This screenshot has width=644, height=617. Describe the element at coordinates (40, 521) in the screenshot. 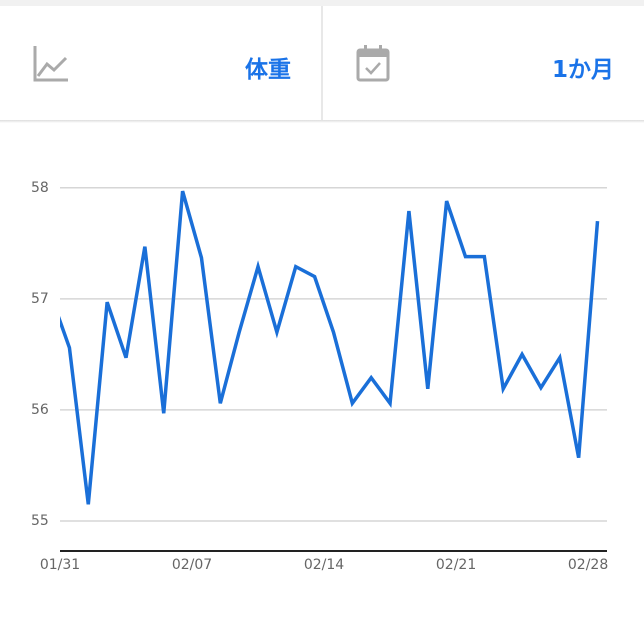

I see `y-tick-label: 55` at that location.